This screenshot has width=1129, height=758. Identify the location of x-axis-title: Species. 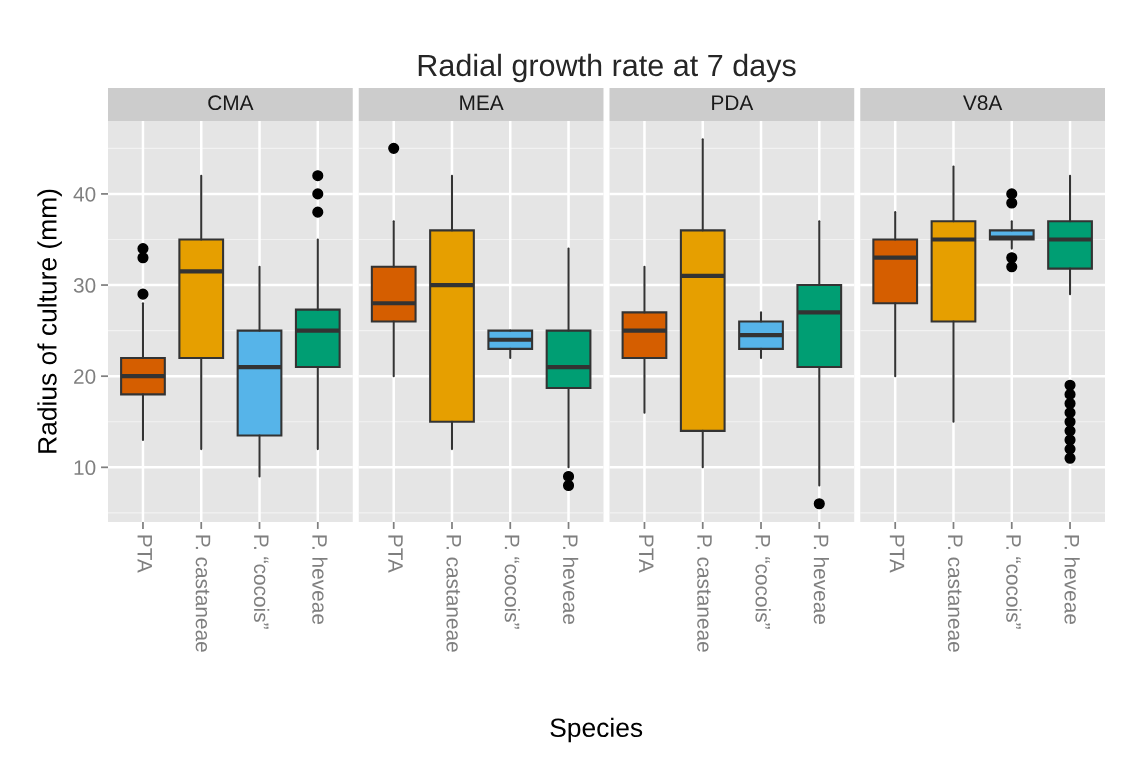
(596, 730).